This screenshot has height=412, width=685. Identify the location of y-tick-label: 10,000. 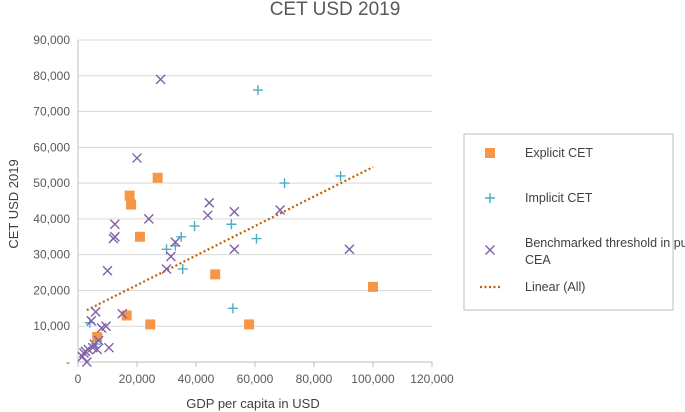
(51, 326).